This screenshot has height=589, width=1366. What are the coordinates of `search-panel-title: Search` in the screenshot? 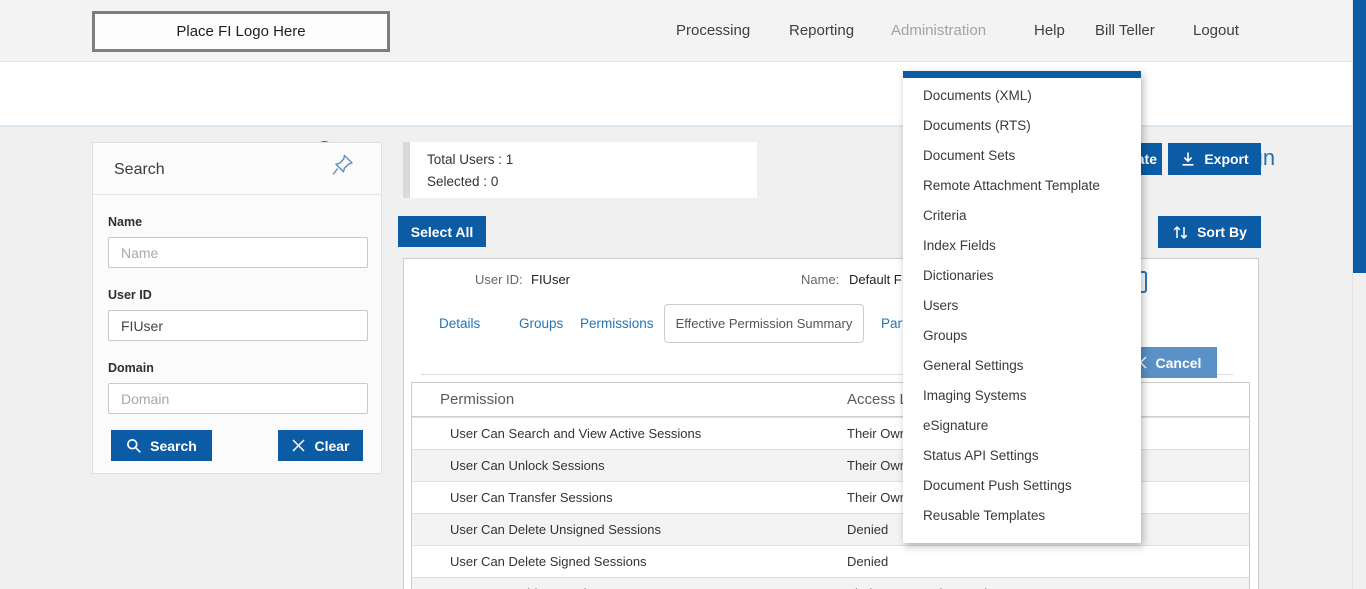 It's located at (139, 169).